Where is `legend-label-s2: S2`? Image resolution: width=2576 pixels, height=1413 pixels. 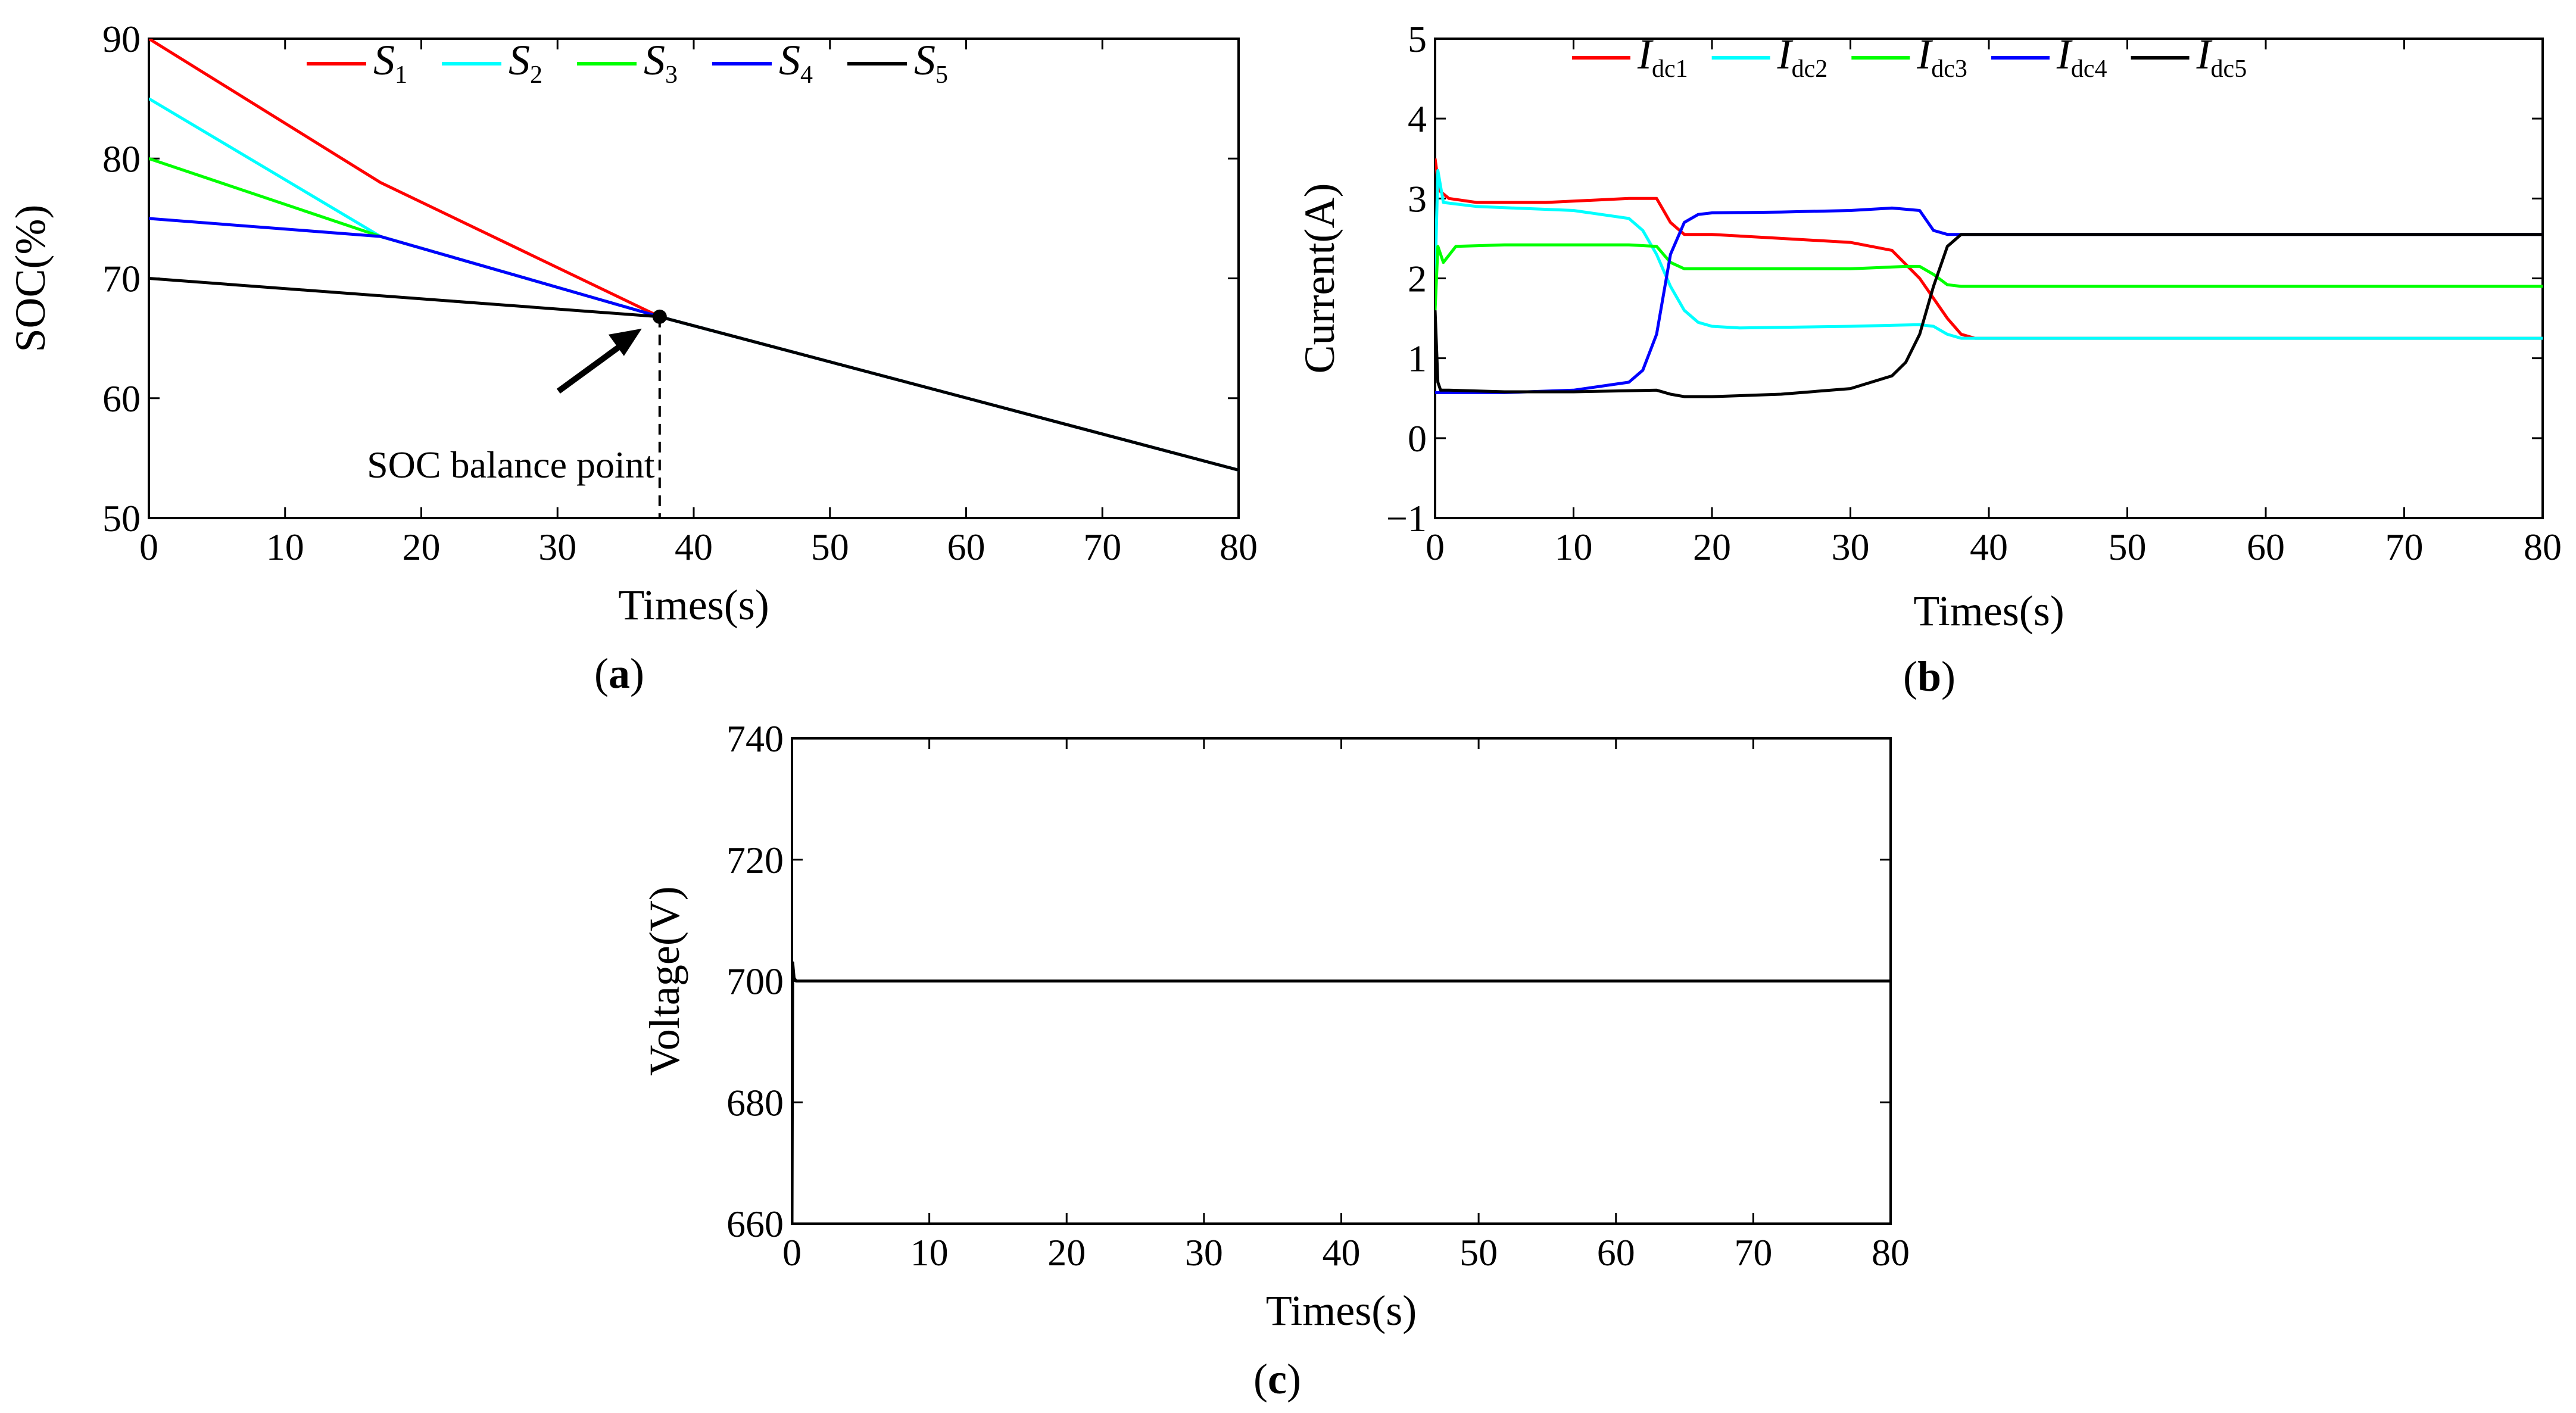
legend-label-s2: S2 is located at coordinates (525, 62).